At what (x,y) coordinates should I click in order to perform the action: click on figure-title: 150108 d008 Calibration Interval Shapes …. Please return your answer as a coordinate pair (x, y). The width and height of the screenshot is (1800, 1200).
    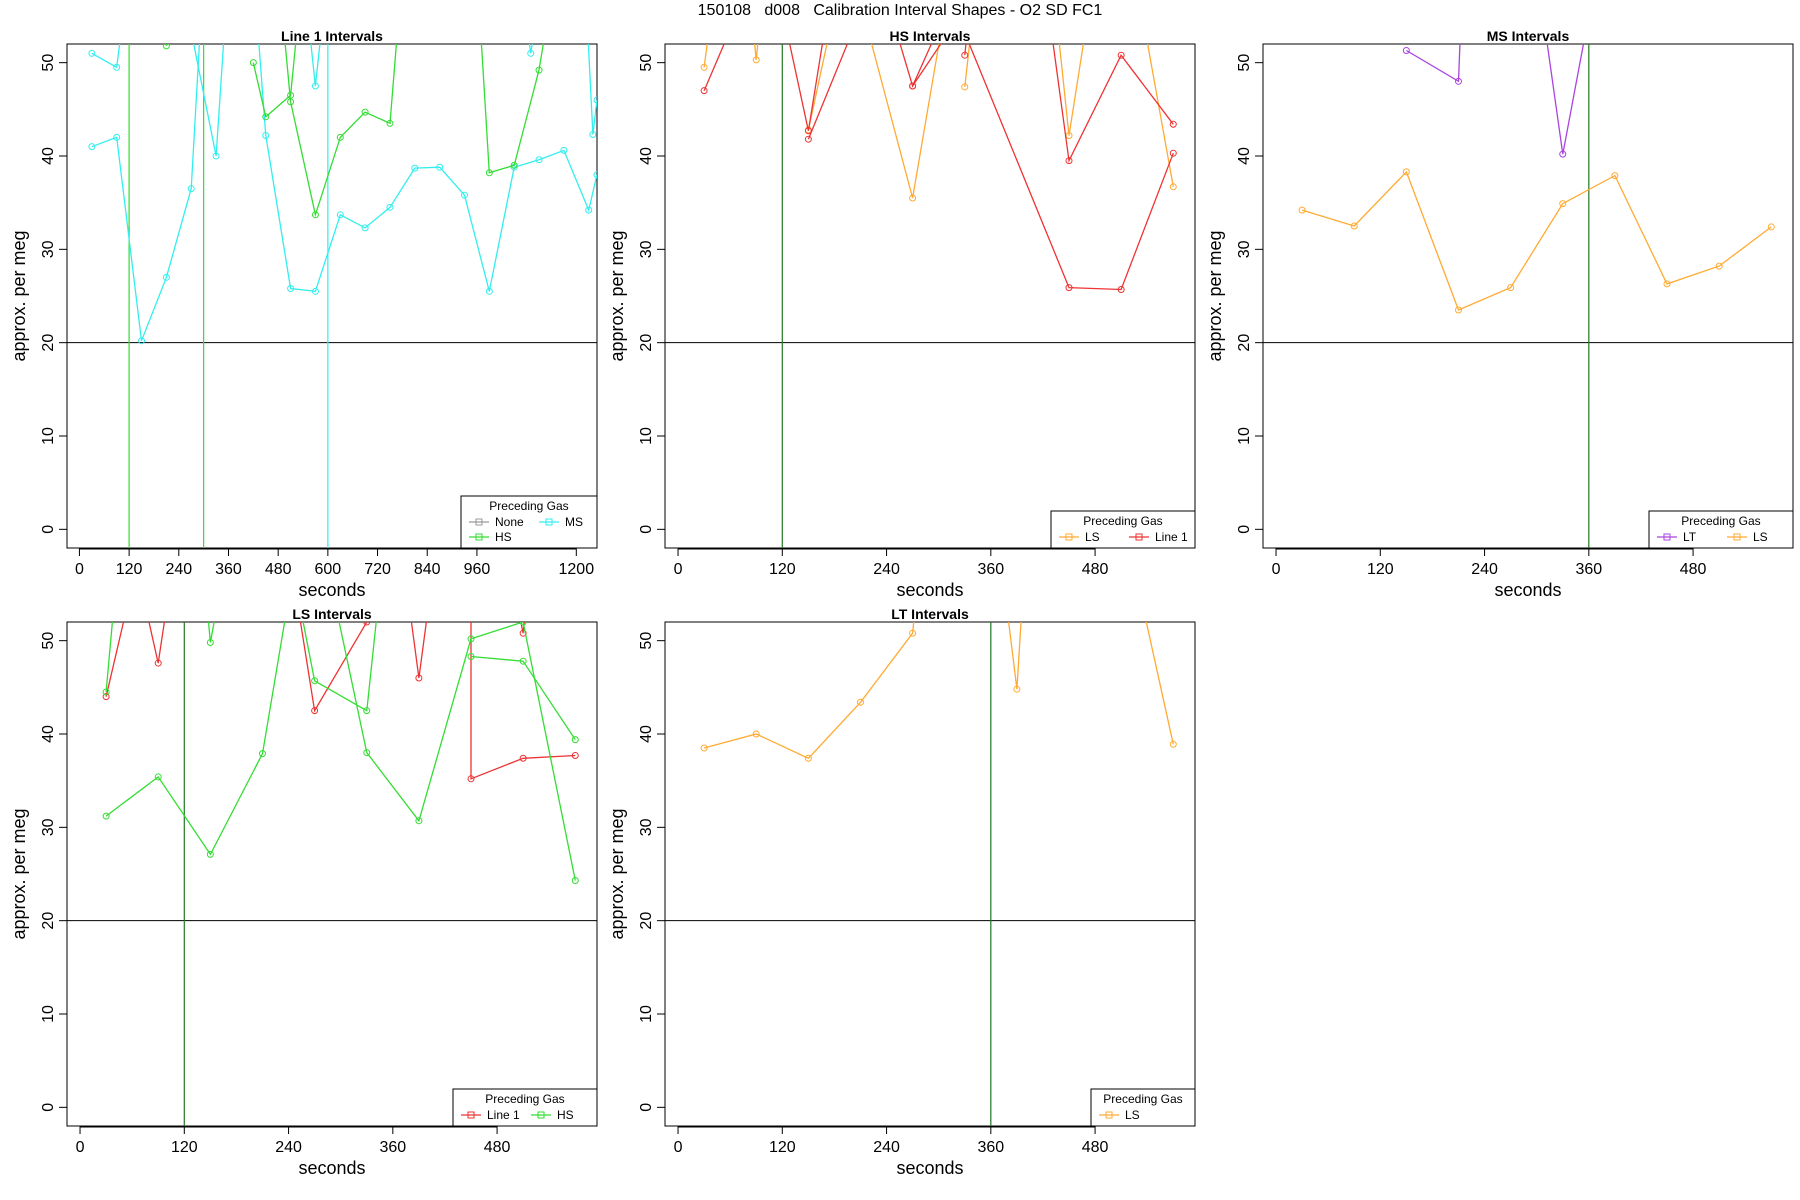
    Looking at the image, I should click on (900, 10).